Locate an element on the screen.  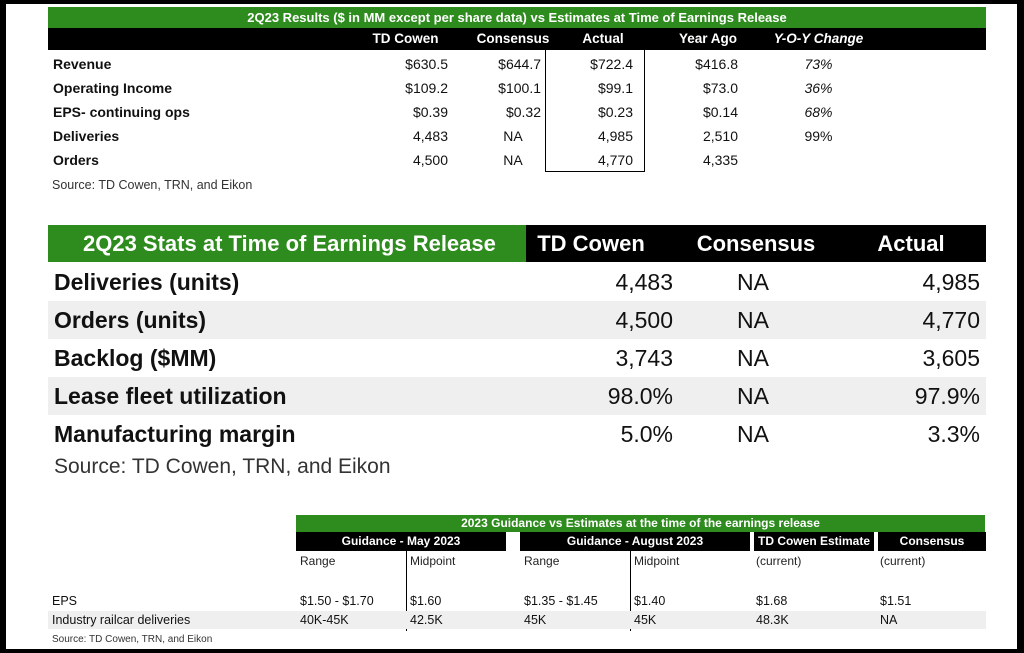
table-row: Deliveries 4,483 NA 4,985 2,510 99% is located at coordinates (517, 136).